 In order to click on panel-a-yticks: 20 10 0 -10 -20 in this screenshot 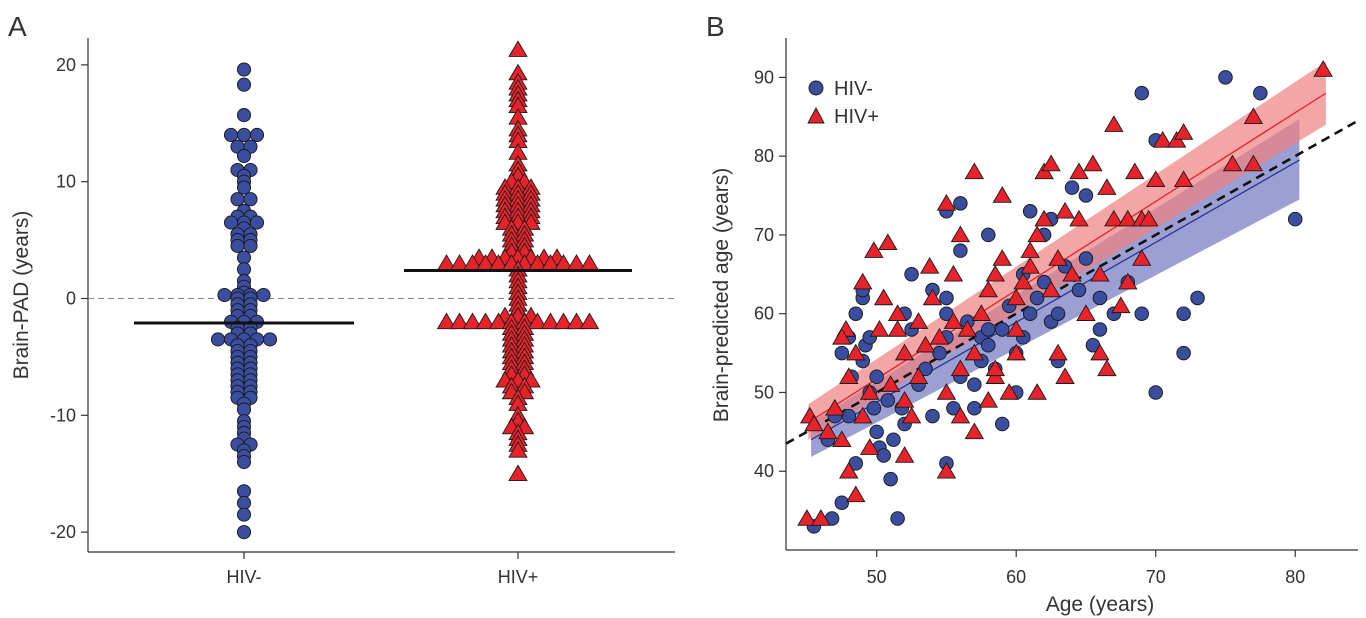, I will do `click(69, 298)`.